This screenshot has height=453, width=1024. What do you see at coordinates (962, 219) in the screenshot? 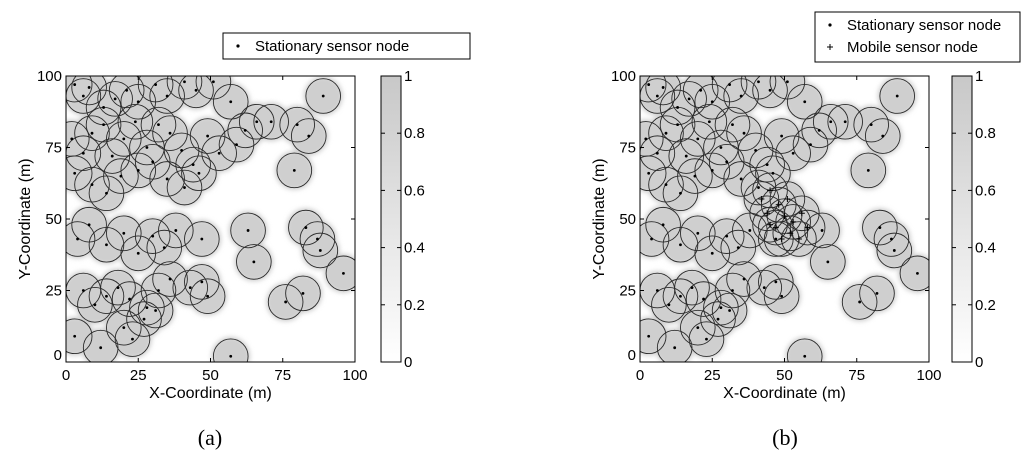
I see `colorbar` at bounding box center [962, 219].